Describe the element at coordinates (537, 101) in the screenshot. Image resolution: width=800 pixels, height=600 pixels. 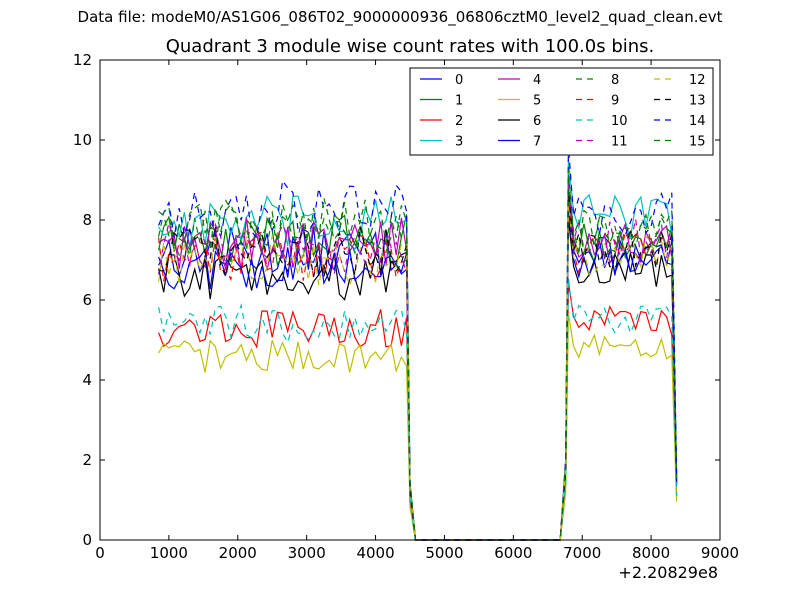
I see `legend-label-5: 5` at that location.